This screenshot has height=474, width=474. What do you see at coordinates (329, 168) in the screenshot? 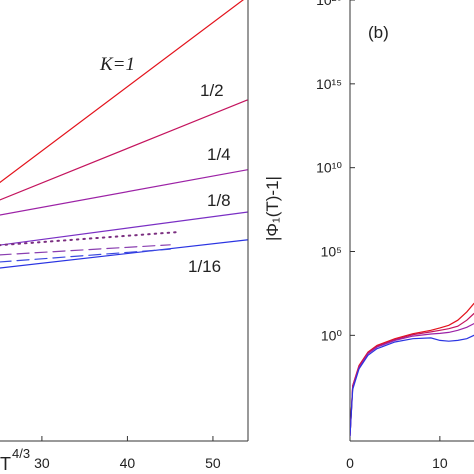
I see `y-tick-label: 10¹⁰` at bounding box center [329, 168].